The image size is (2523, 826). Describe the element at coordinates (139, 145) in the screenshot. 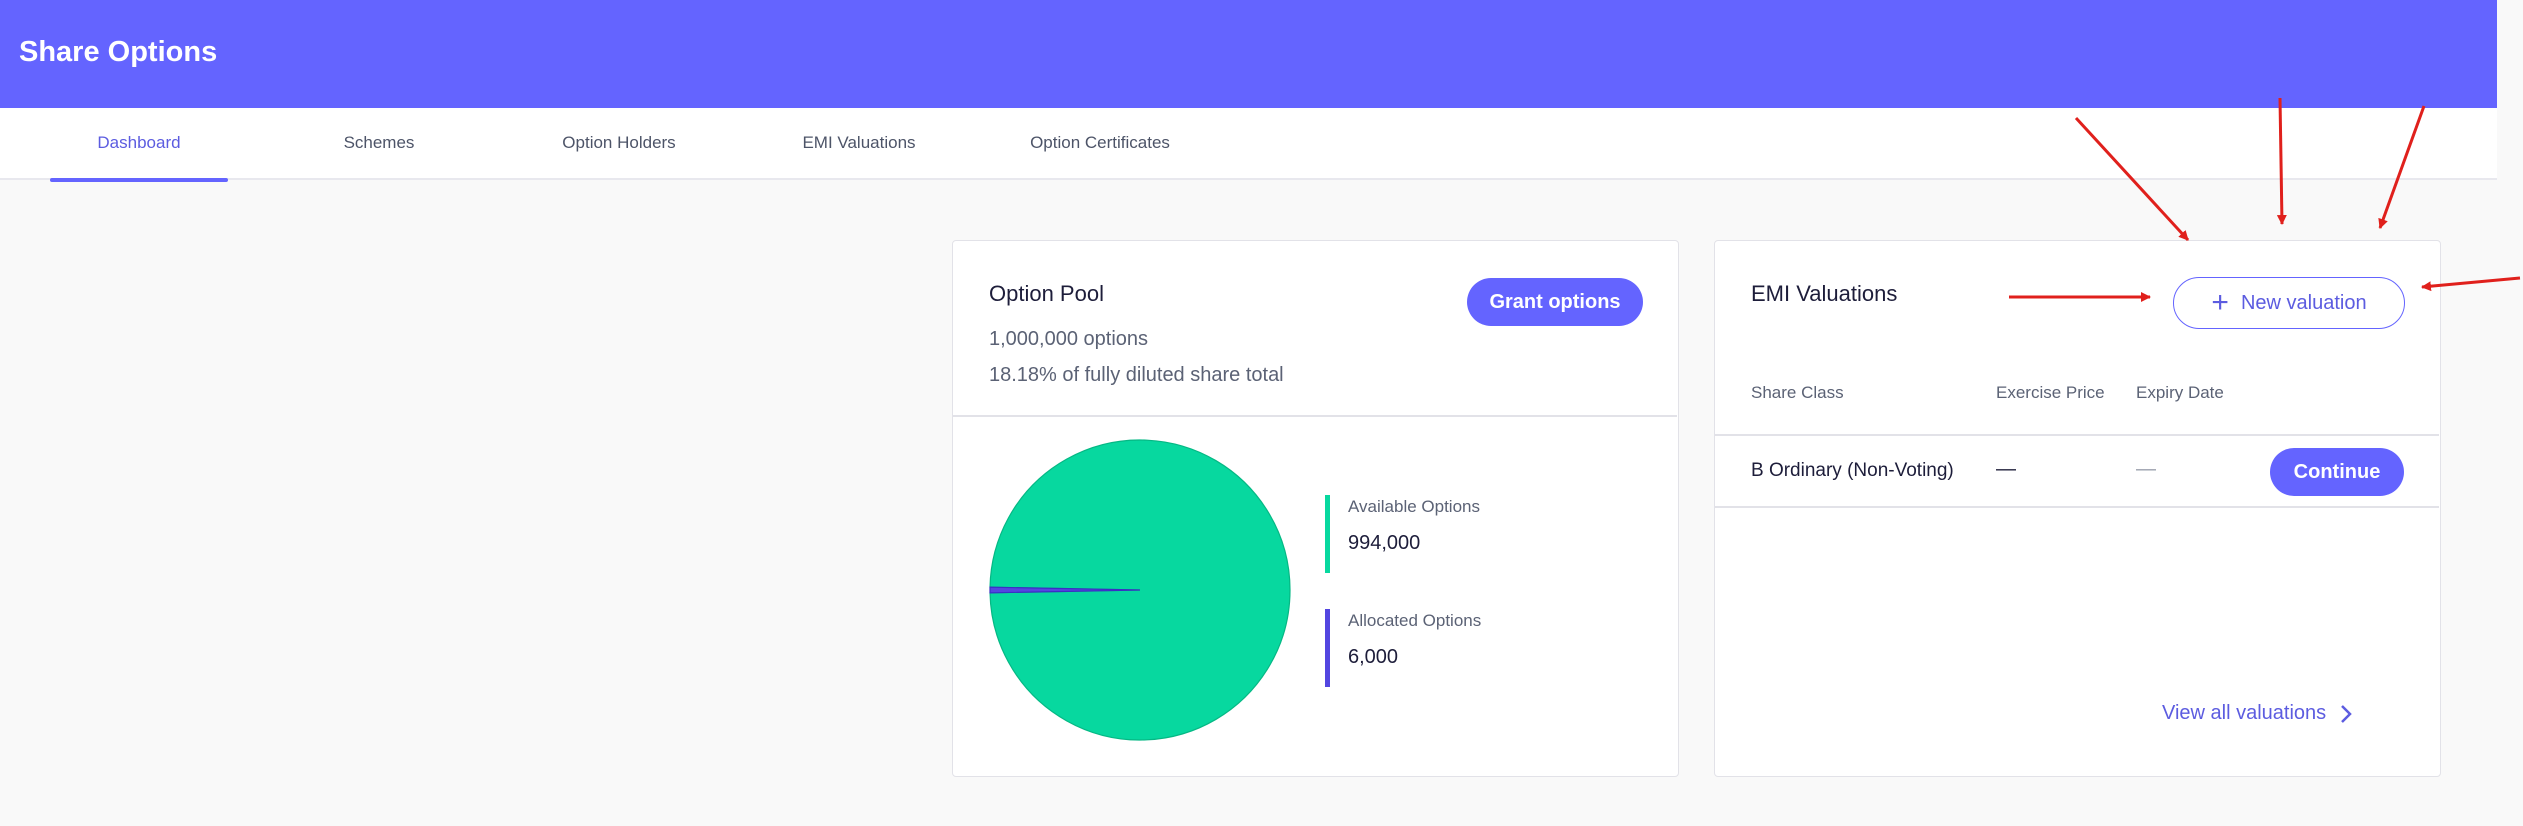

I see `tab-dashboard: Dashboard` at that location.